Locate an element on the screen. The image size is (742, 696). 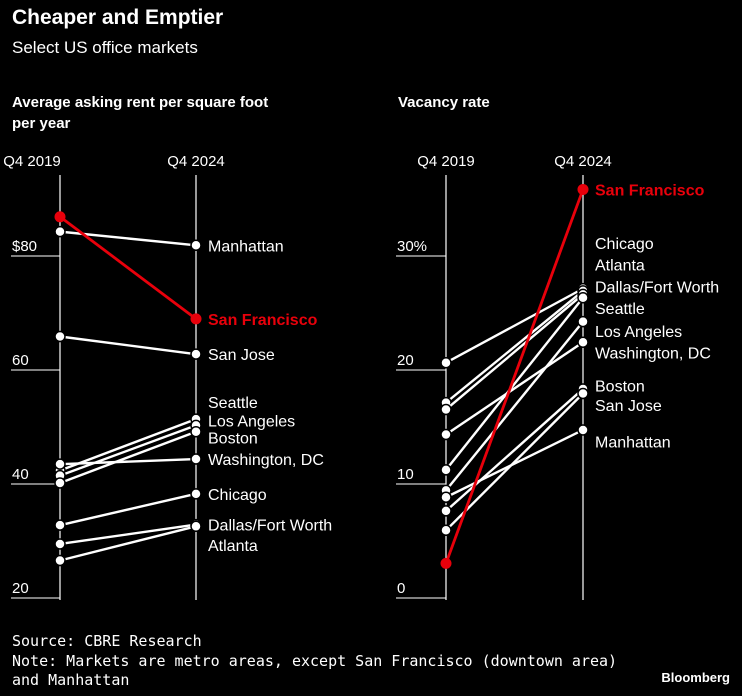
rent-point-2019-san-jose is located at coordinates (60, 336).